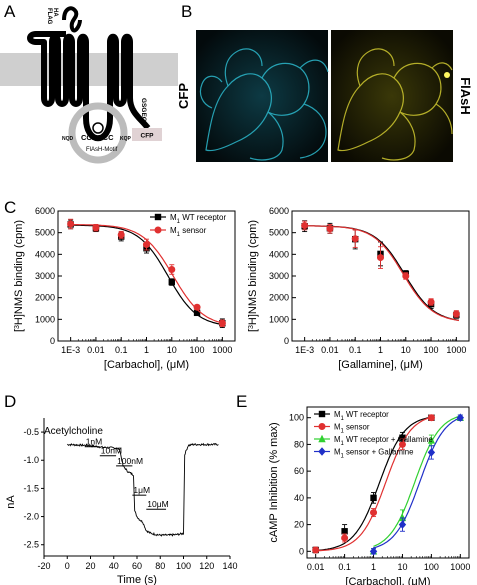 The width and height of the screenshot is (477, 585). I want to click on linker-label: GSGEG, so click(143, 110).